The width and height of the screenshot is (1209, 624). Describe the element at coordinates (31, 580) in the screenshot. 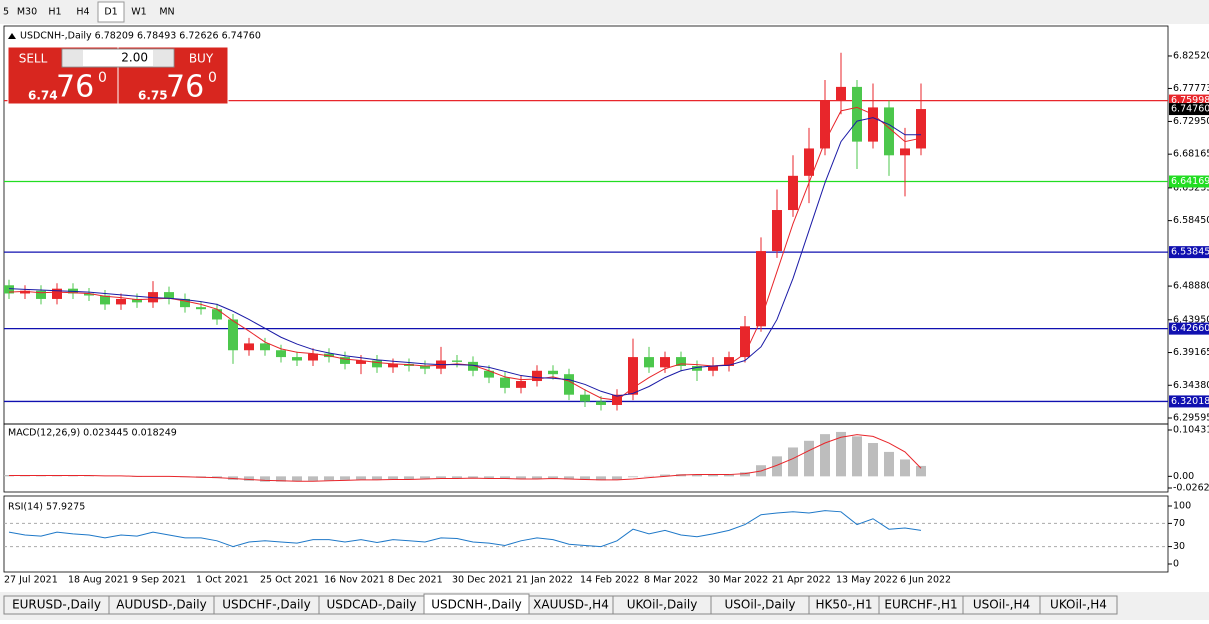

I see `date-label: 27 Jul 2021` at that location.